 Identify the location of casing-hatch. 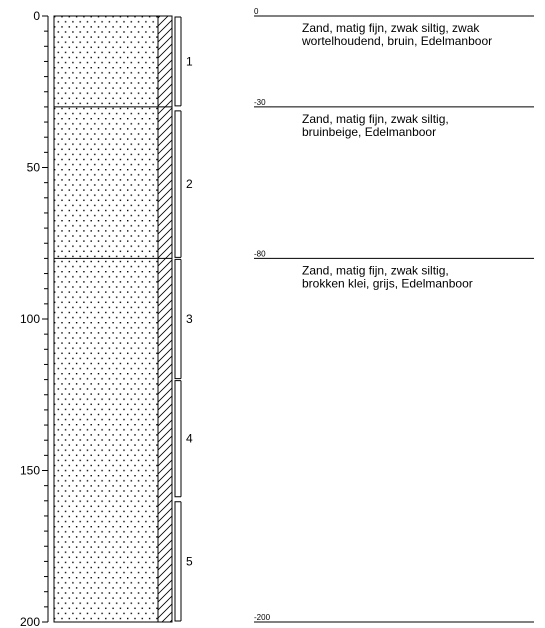
(165, 319).